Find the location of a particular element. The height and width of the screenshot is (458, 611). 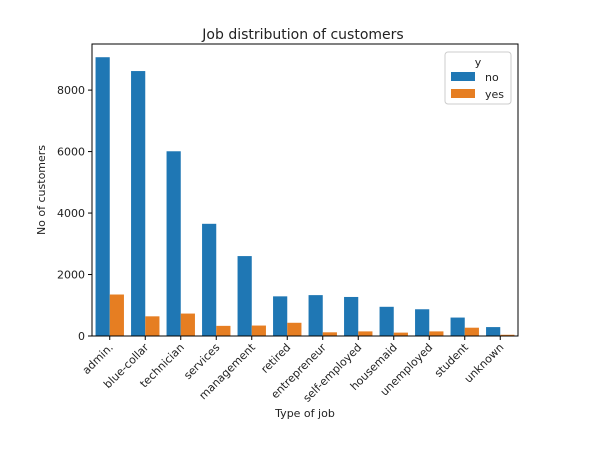

legend-label-yes: yes is located at coordinates (494, 94).